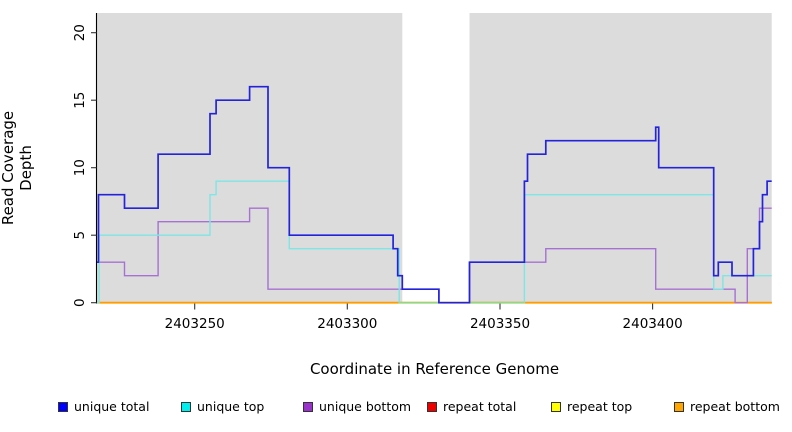 Image resolution: width=792 pixels, height=432 pixels. Describe the element at coordinates (600, 406) in the screenshot. I see `legend-label: repeat top` at that location.